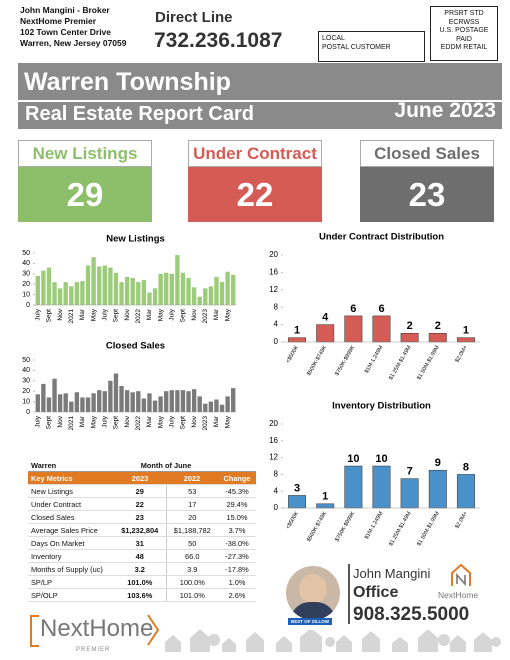 The height and width of the screenshot is (660, 510). Describe the element at coordinates (325, 318) in the screenshot. I see `data-label: 4` at that location.